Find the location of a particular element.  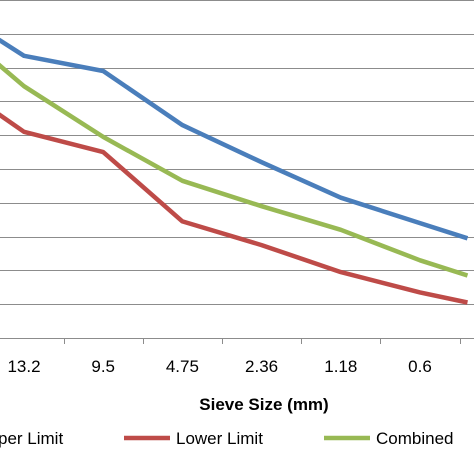

x-tick-label: 1.18 is located at coordinates (340, 366).